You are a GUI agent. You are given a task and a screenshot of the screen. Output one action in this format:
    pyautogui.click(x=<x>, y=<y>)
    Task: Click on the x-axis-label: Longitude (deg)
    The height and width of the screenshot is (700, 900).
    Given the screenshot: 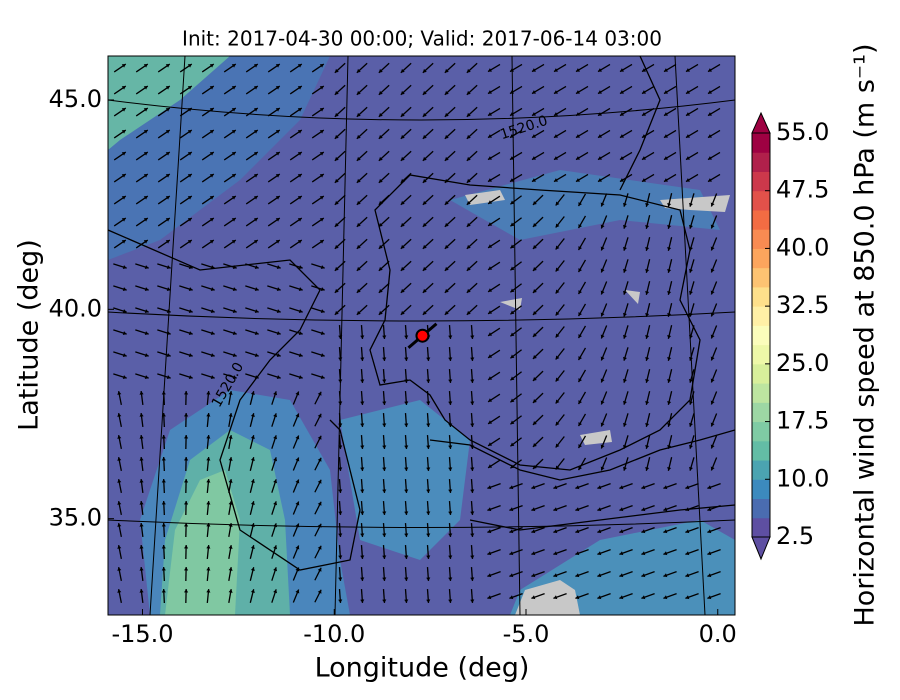 What is the action you would take?
    pyautogui.click(x=422, y=668)
    